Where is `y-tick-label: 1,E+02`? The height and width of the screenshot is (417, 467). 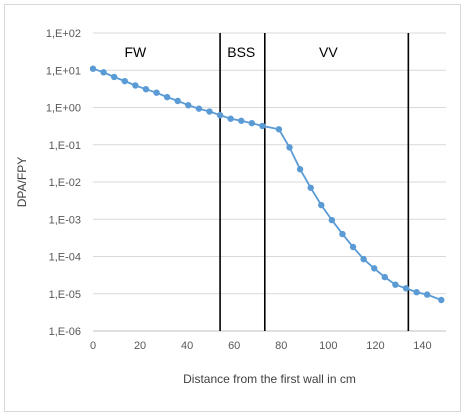 y-tick-label: 1,E+02 is located at coordinates (63, 34).